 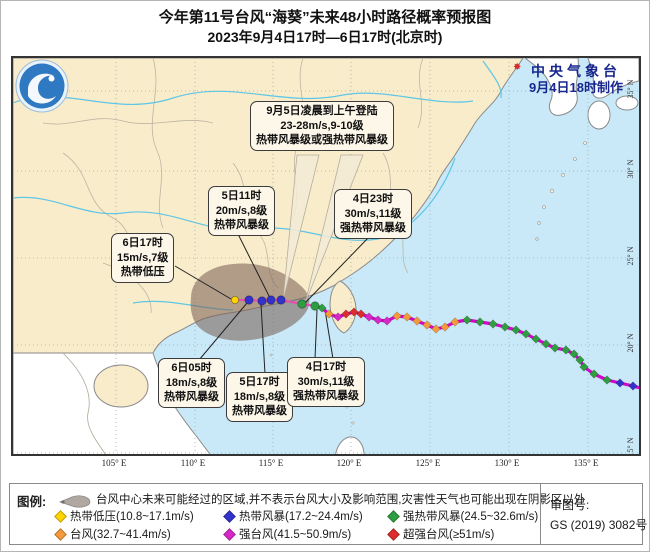 I want to click on lat-label: 30° N, so click(x=630, y=169).